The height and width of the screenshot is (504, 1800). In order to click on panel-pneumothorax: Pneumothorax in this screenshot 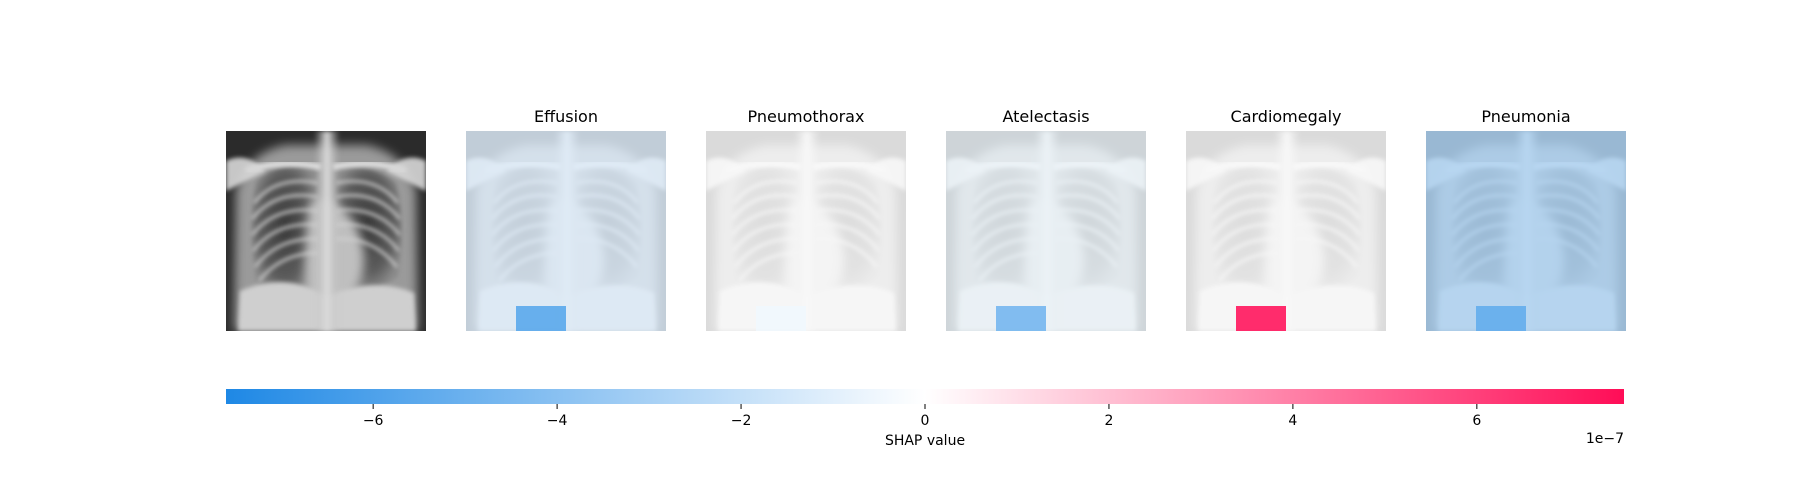, I will do `click(806, 219)`.